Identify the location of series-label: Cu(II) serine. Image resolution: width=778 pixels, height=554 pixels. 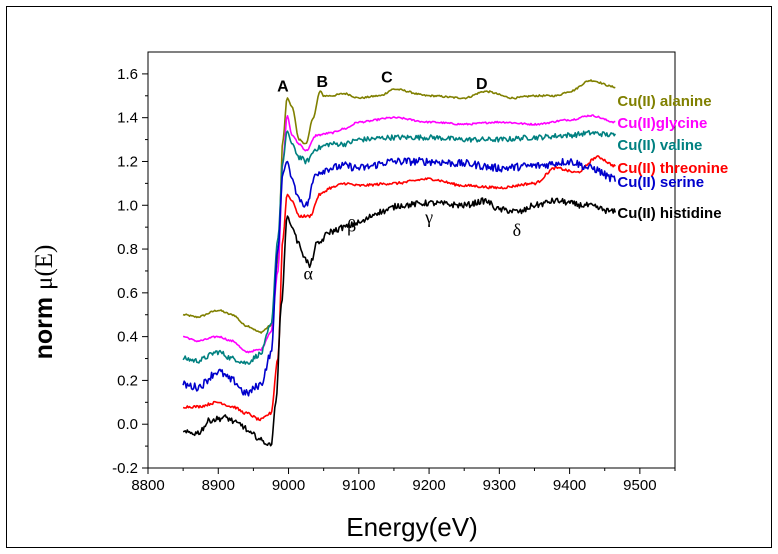
(660, 182).